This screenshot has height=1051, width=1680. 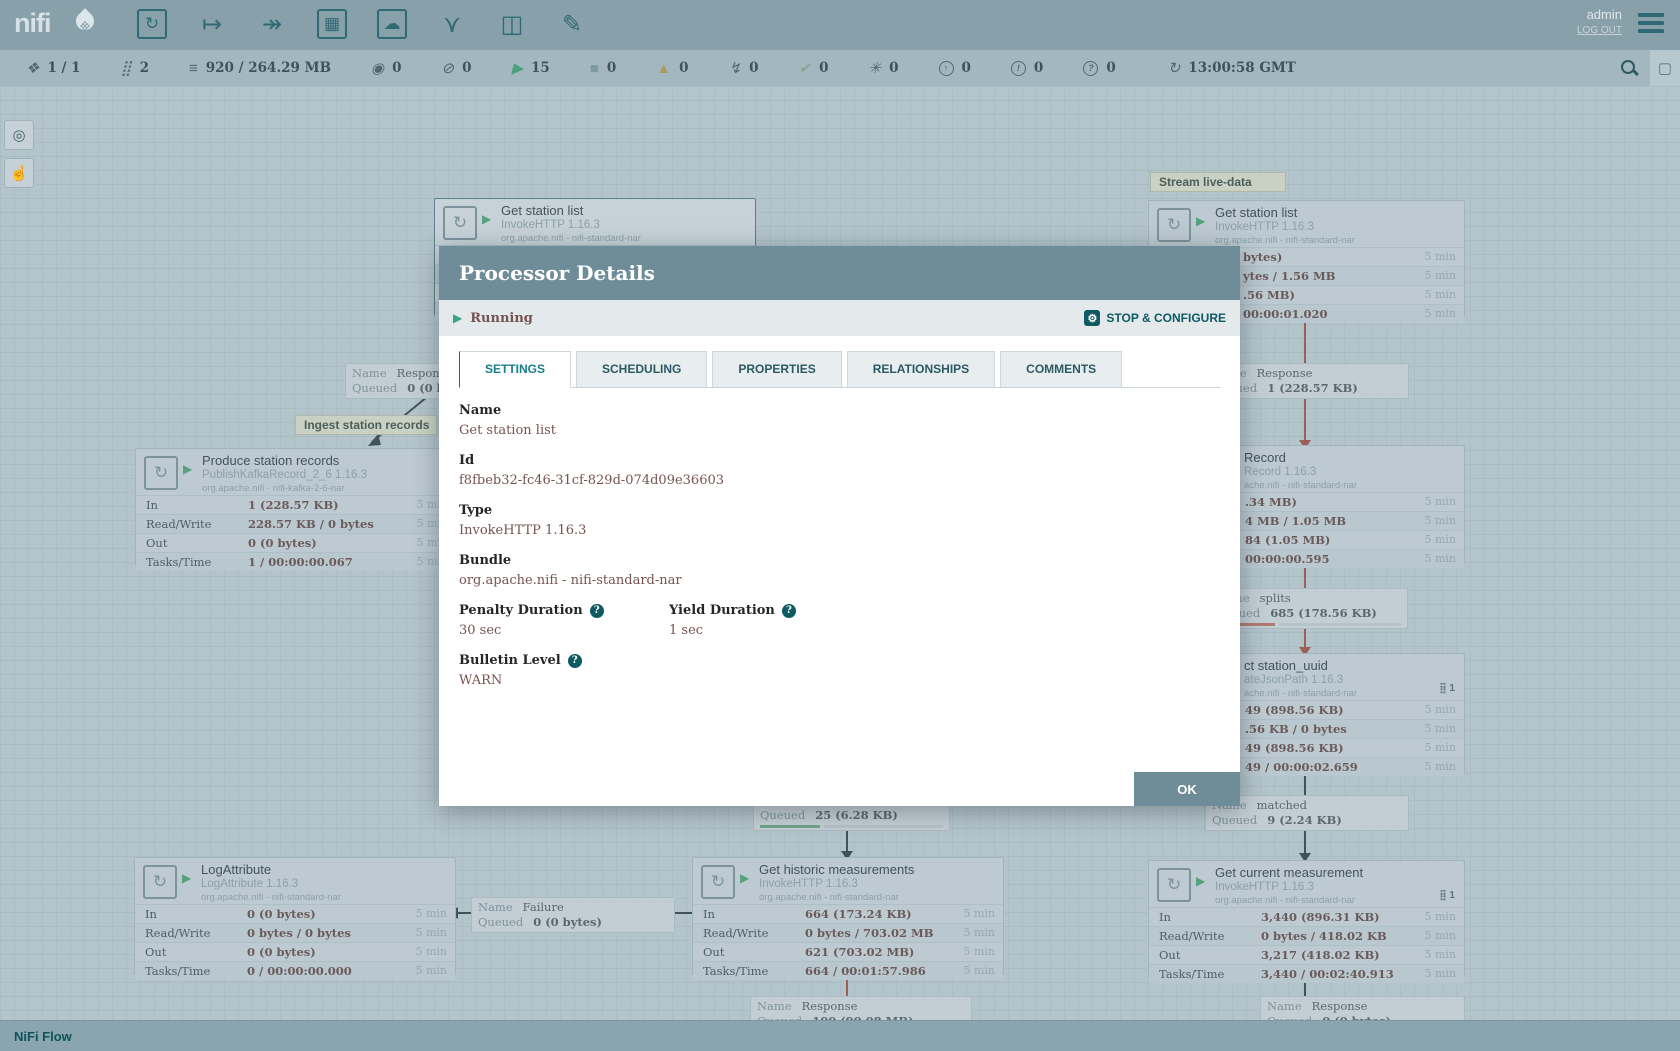 I want to click on stopped-count: 0, so click(x=611, y=68).